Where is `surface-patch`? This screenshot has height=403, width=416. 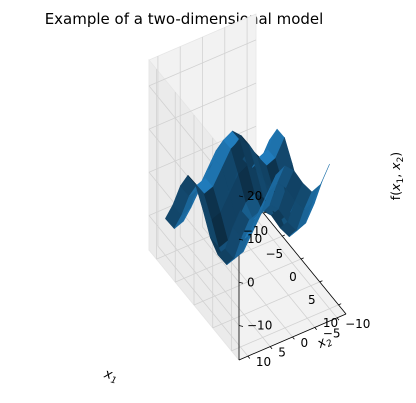
surface-patch is located at coordinates (321, 182).